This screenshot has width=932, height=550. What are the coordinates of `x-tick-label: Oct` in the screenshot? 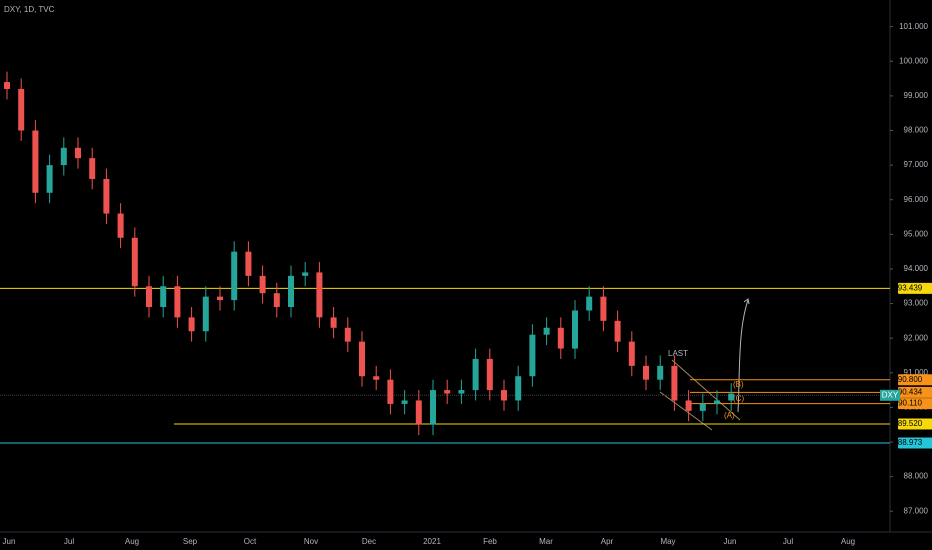 It's located at (250, 541).